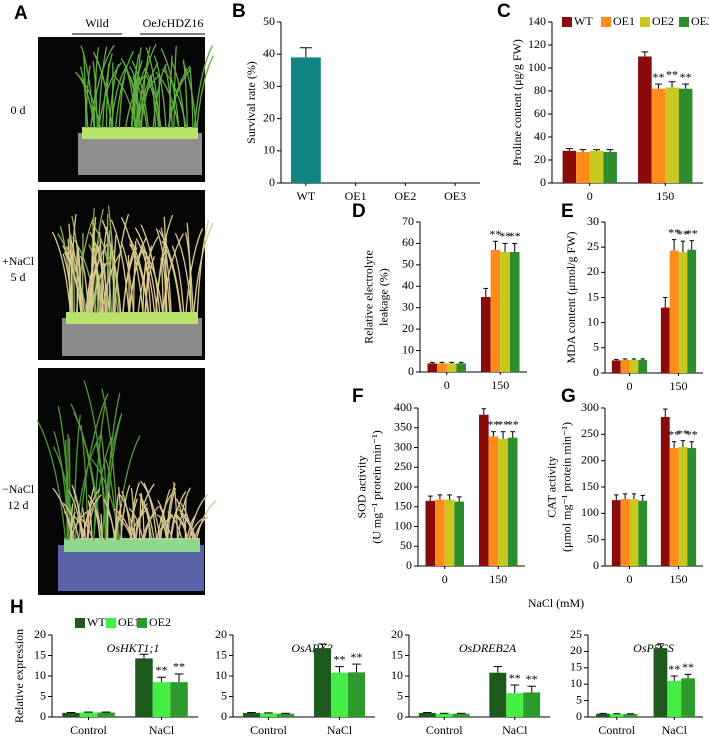 This screenshot has height=752, width=709. Describe the element at coordinates (359, 211) in the screenshot. I see `panel-letter: D` at that location.